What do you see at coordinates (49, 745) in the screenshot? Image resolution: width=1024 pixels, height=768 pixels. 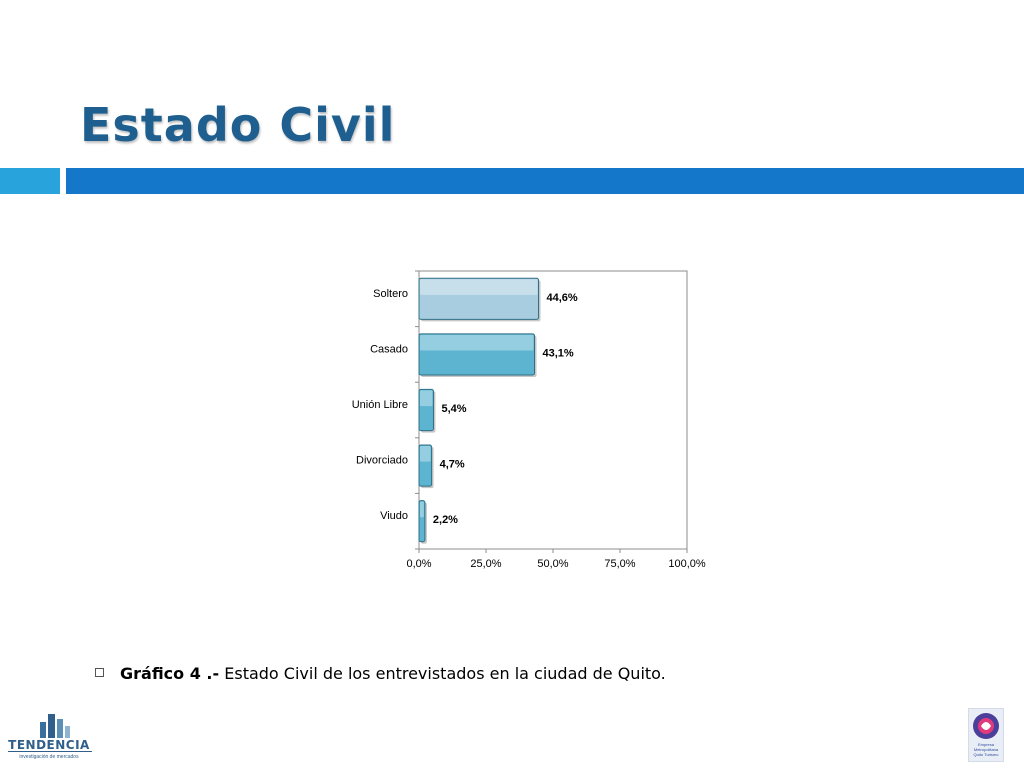 I see `tendencia-wordmark: TENDENCIA` at bounding box center [49, 745].